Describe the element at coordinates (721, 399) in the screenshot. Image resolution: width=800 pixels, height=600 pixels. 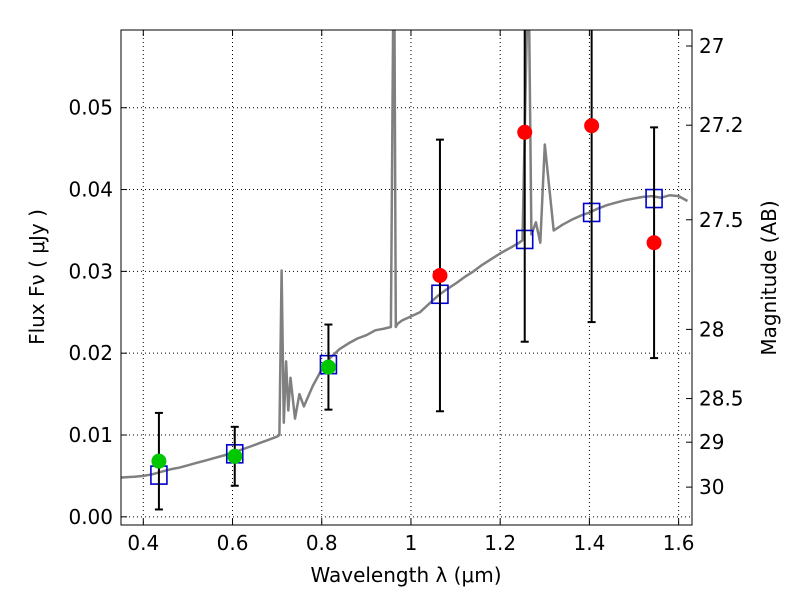
I see `y2-tick-label: 28.5` at that location.